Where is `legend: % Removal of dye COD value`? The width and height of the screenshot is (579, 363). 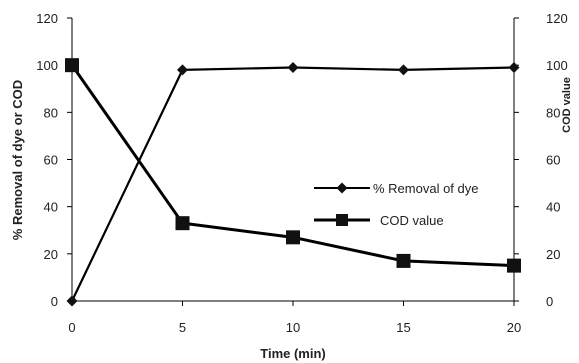
legend: % Removal of dye COD value is located at coordinates (396, 204).